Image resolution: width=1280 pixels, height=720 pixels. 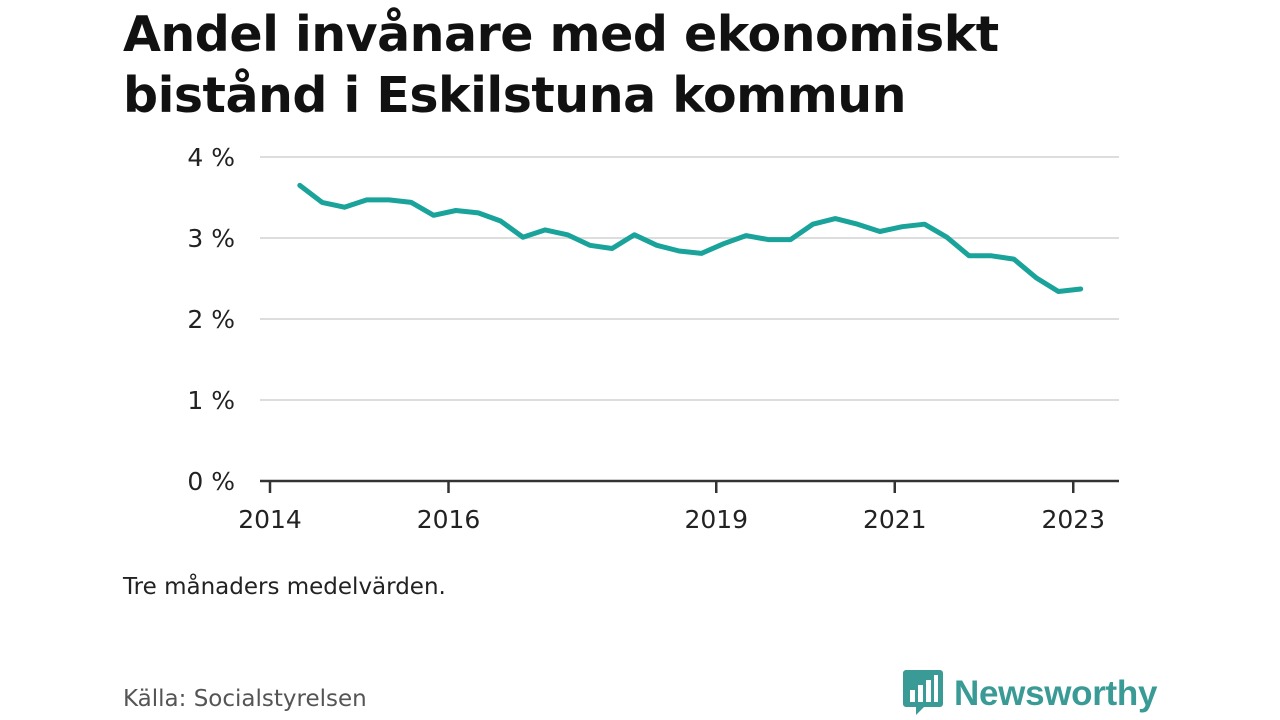 What do you see at coordinates (1056, 693) in the screenshot?
I see `brand-name: Newsworthy` at bounding box center [1056, 693].